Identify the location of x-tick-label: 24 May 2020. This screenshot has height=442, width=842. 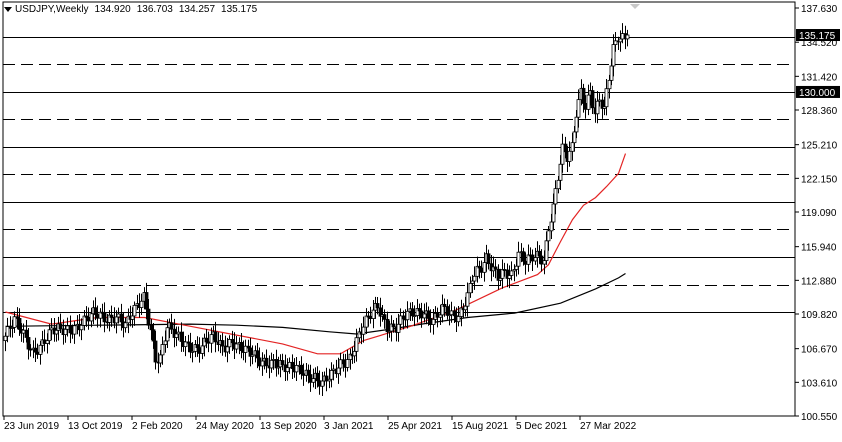
(225, 426).